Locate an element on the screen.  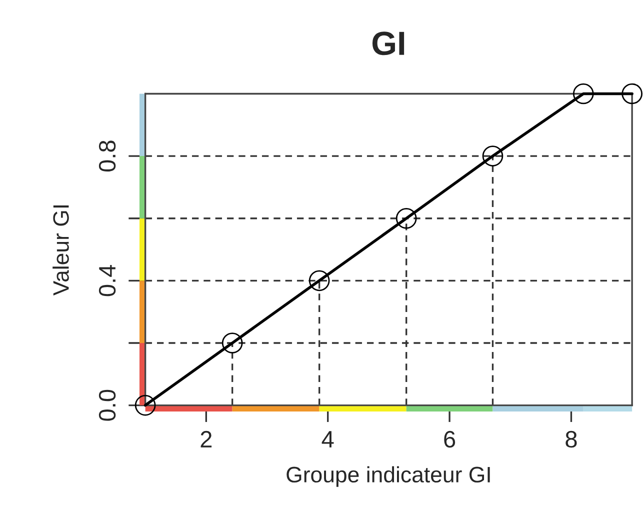
y-tick-label: 0.4 is located at coordinates (107, 280).